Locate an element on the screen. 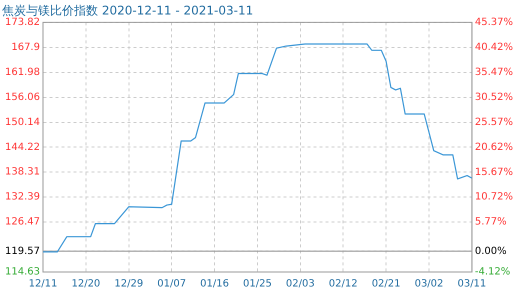 The image size is (520, 300). chart-title: 焦炭与镁比价指数 2020-12-11 - 2021-03-11 is located at coordinates (128, 10).